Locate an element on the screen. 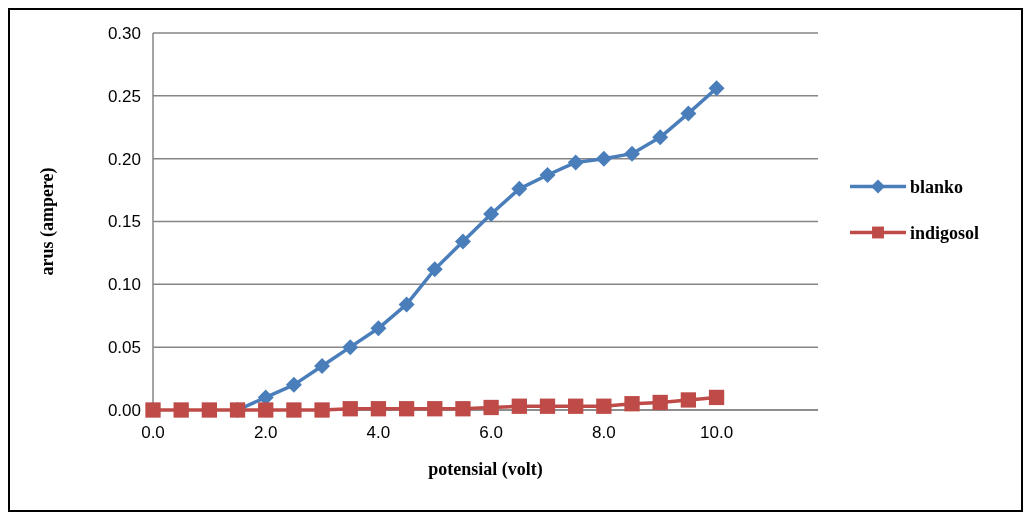 The height and width of the screenshot is (520, 1031). x-tick-label: 8.0 is located at coordinates (604, 432).